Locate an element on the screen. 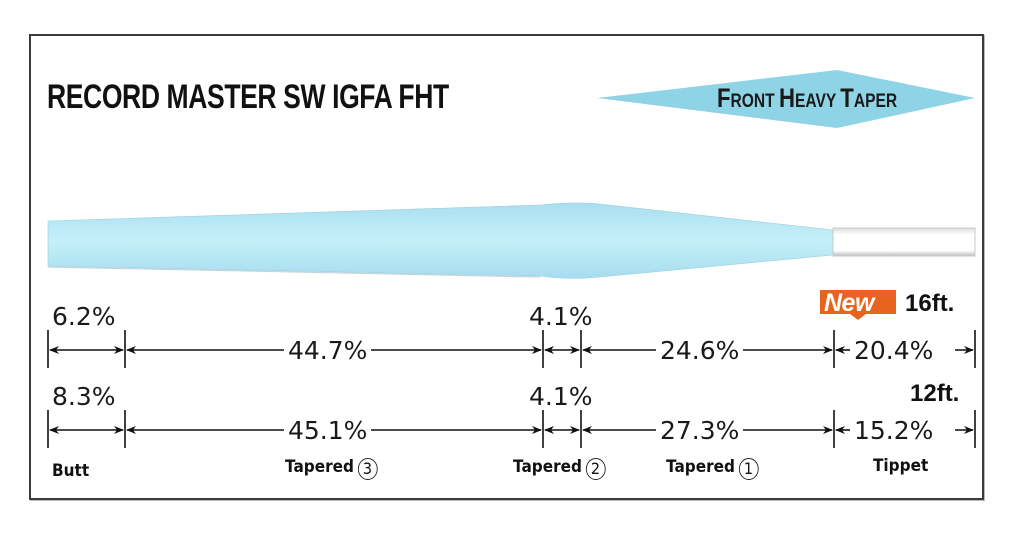 The image size is (1024, 535). row1-butt-percent: 6.2% is located at coordinates (84, 316).